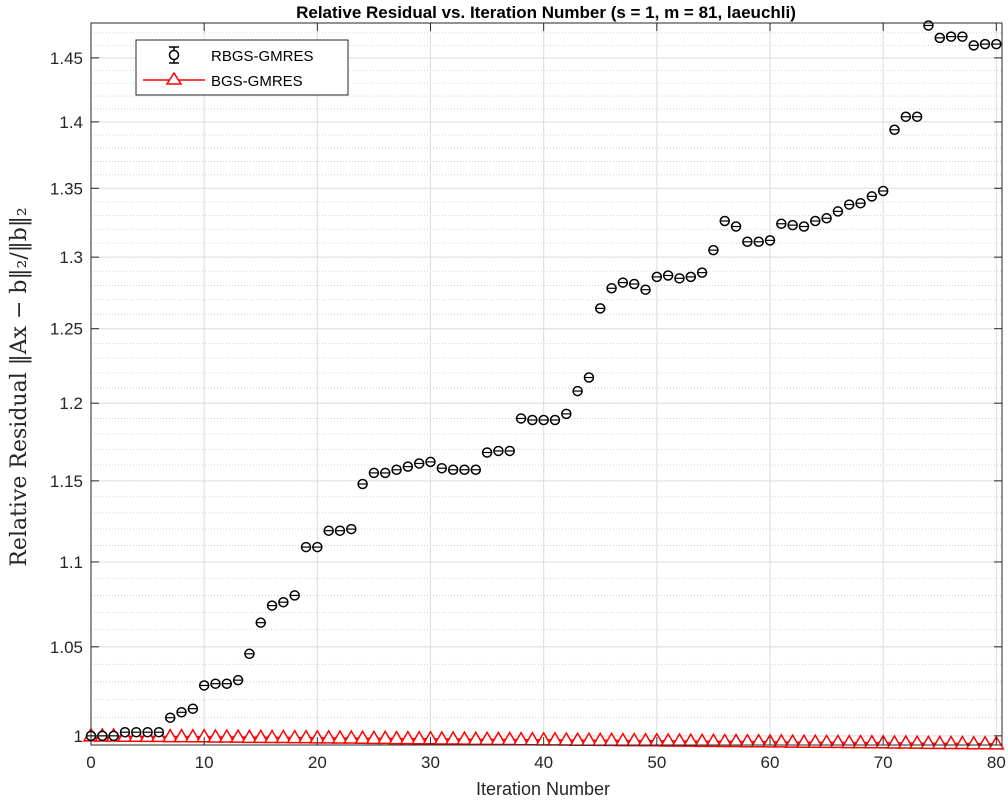 The height and width of the screenshot is (801, 1008). Describe the element at coordinates (66, 647) in the screenshot. I see `y-tick-label: 1.05` at that location.